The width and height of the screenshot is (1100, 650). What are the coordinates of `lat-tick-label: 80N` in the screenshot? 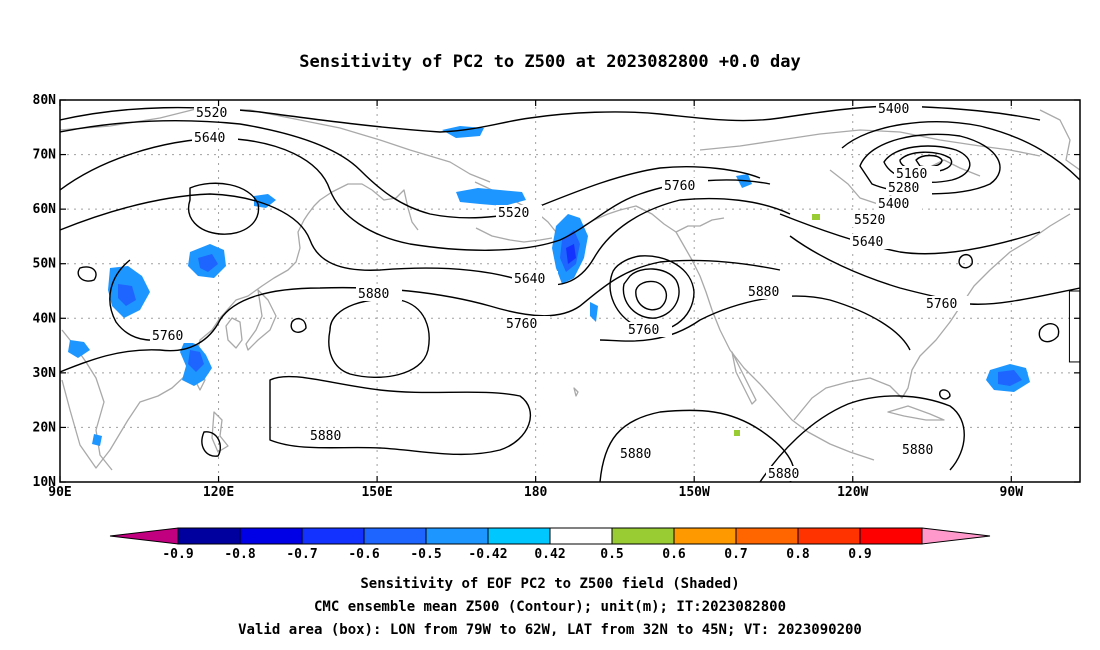 It's located at (45, 100).